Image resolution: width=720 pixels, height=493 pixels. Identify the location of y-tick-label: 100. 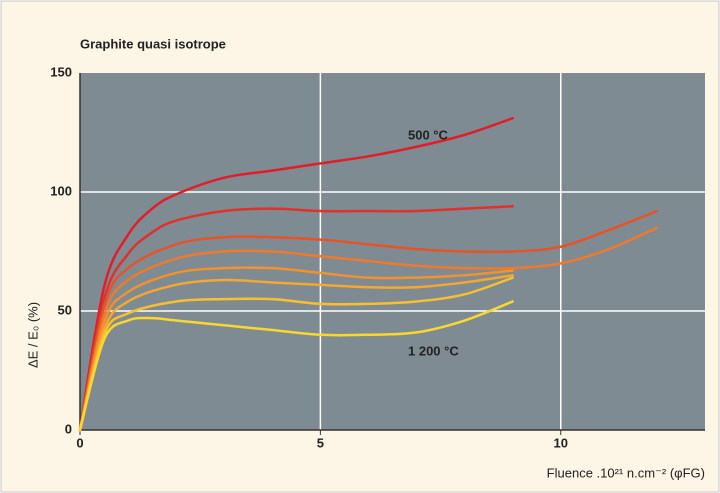
(61, 190).